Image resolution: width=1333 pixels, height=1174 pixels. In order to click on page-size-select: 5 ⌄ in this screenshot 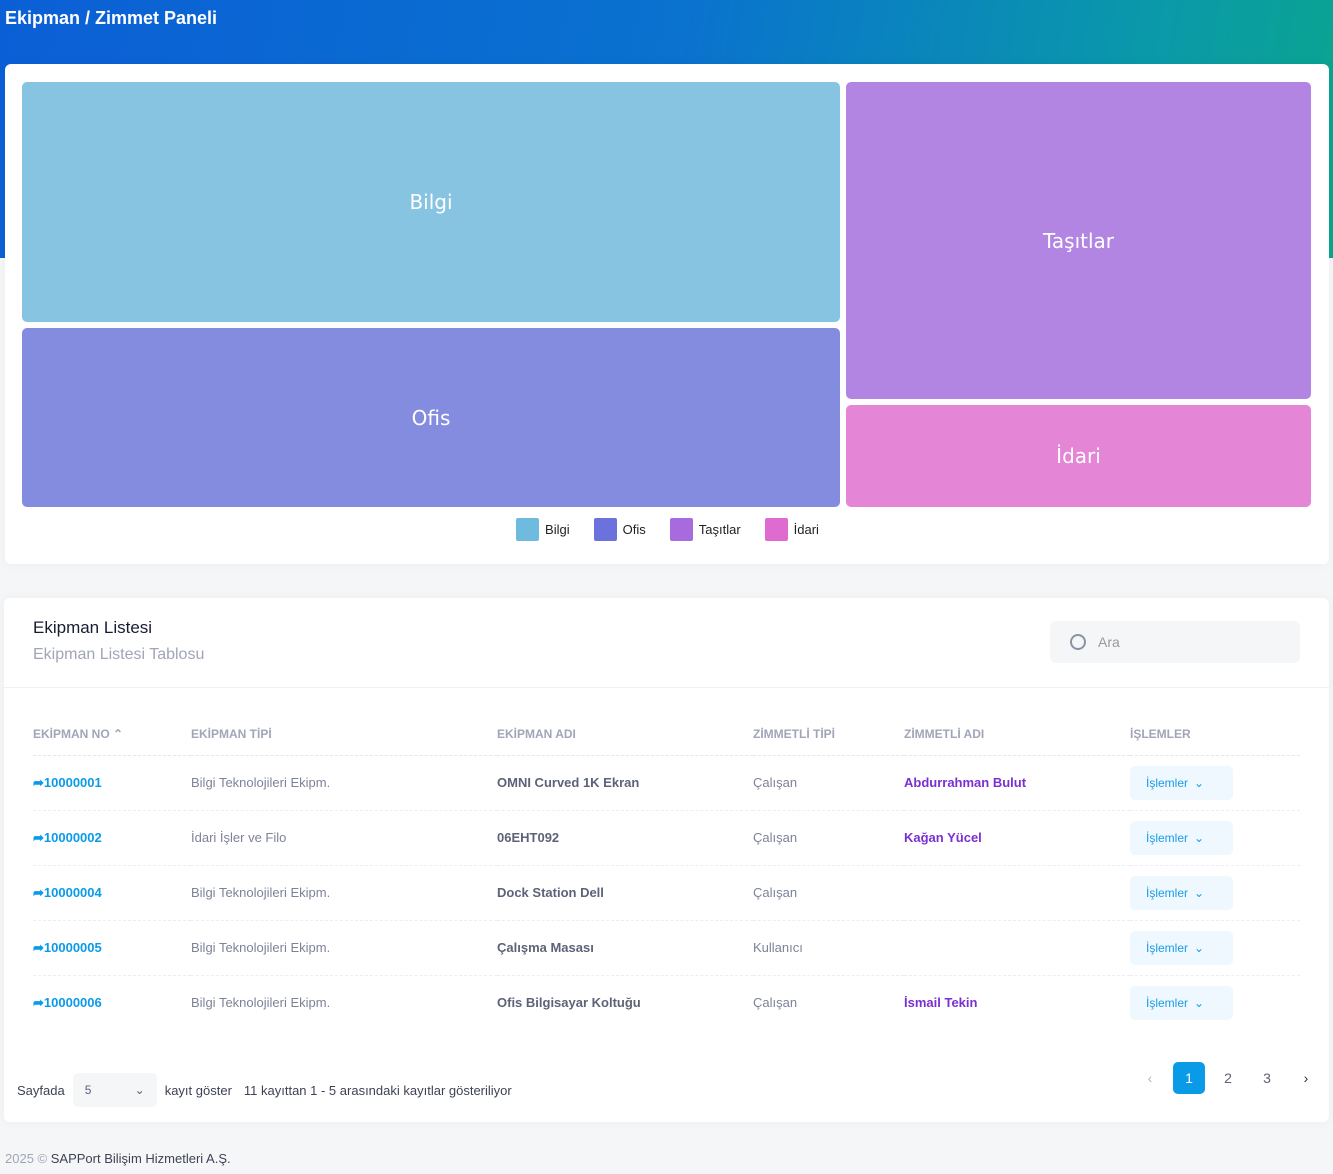, I will do `click(114, 1090)`.